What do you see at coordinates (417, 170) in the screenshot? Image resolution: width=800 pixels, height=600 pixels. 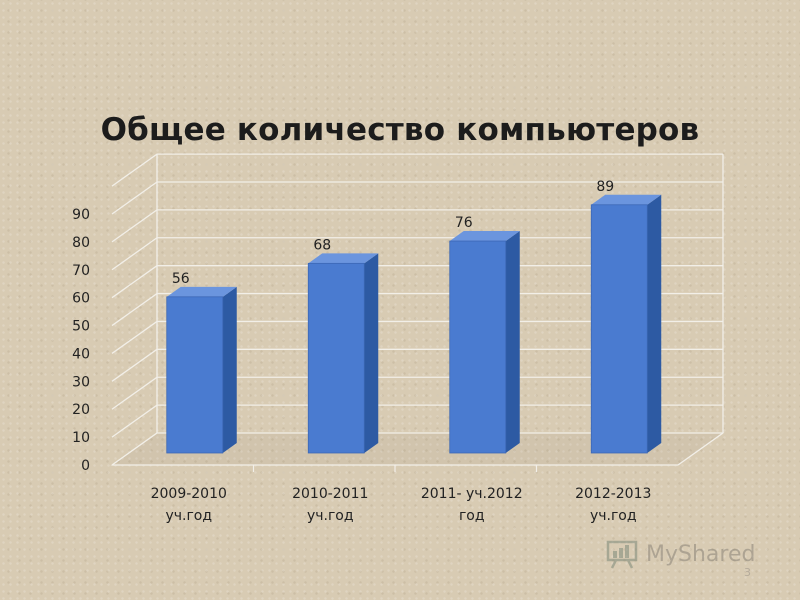 I see `gridline` at bounding box center [417, 170].